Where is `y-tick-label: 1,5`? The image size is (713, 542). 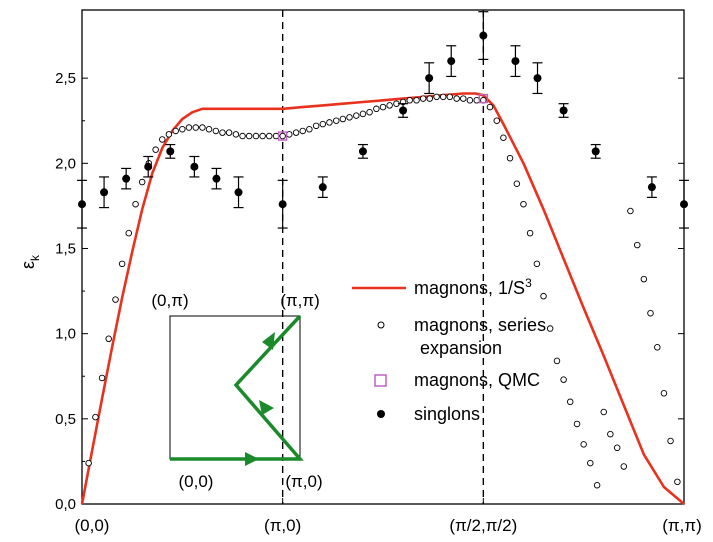 y-tick-label: 1,5 is located at coordinates (65, 248).